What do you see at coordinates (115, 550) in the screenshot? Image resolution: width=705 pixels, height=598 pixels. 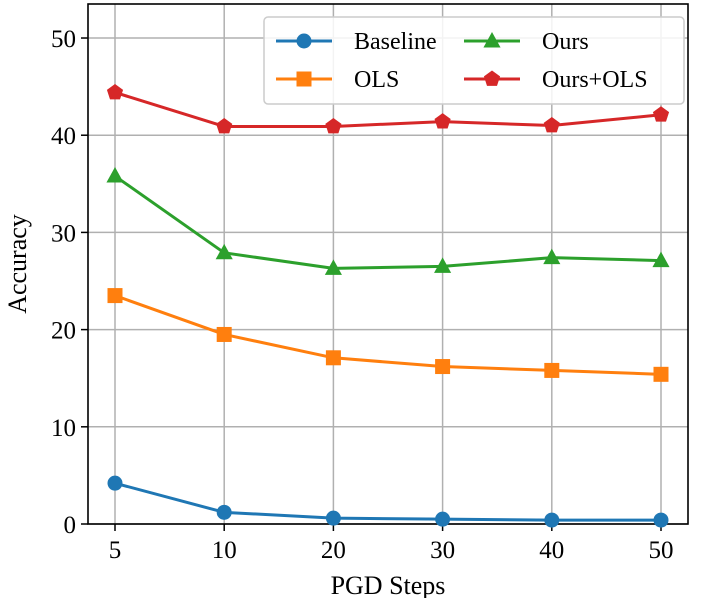 I see `x-tick-label: 5` at bounding box center [115, 550].